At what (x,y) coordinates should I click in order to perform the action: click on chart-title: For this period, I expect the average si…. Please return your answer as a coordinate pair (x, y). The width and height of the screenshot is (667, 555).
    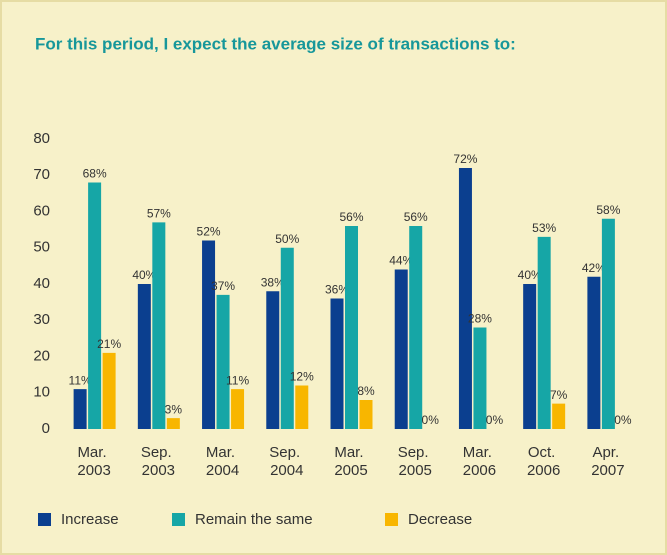
    Looking at the image, I should click on (275, 43).